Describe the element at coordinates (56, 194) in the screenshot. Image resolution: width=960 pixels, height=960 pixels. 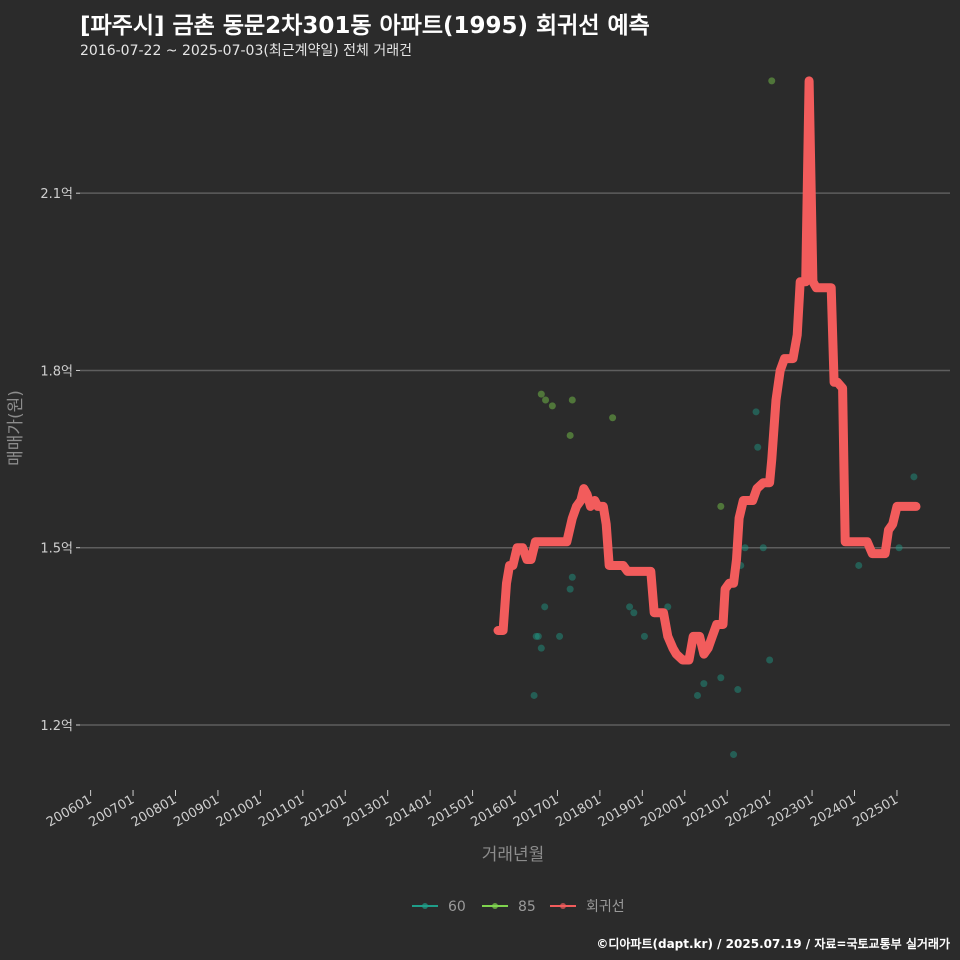
I see `y-tick-label-3: 2.1억` at that location.